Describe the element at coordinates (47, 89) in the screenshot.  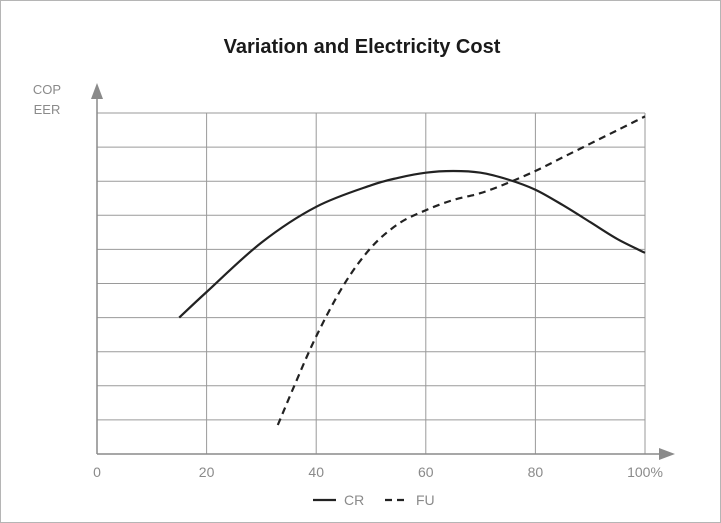
I see `y-axis-label-cop: COP` at that location.